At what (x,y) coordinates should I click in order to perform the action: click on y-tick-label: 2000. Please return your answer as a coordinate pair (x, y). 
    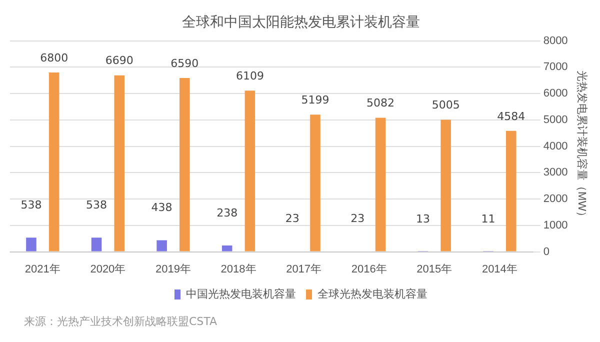
    Looking at the image, I should click on (555, 199).